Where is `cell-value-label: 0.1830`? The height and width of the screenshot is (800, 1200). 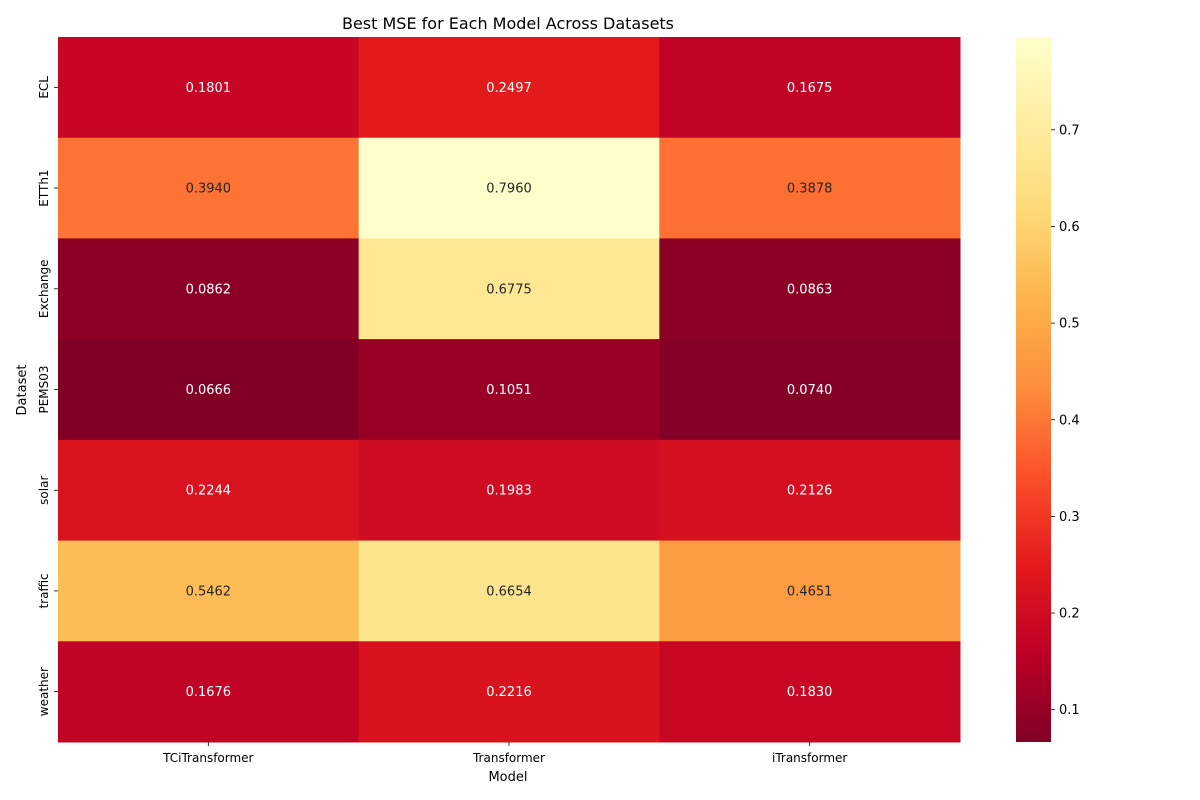
cell-value-label: 0.1830 is located at coordinates (810, 692).